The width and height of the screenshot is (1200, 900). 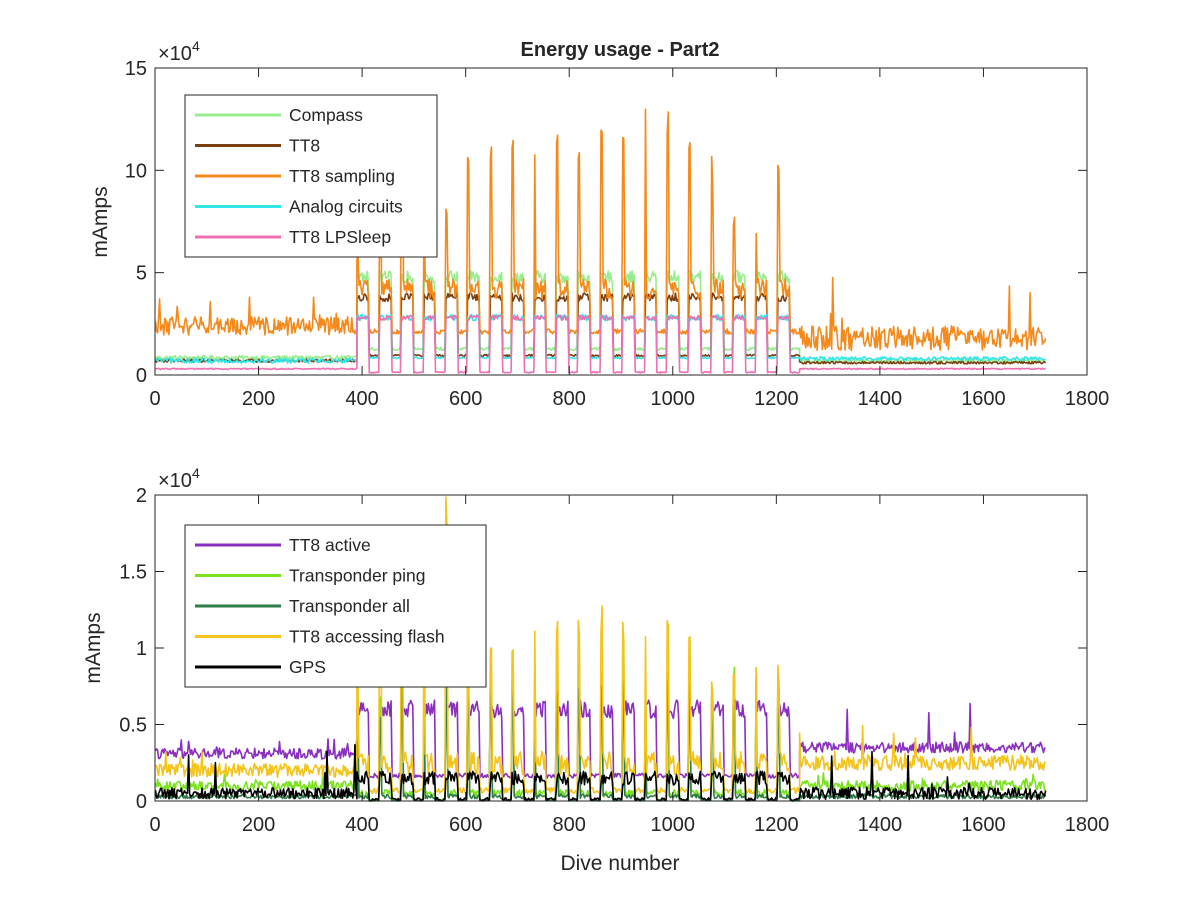 What do you see at coordinates (349, 606) in the screenshot?
I see `legend-label: Transponder all` at bounding box center [349, 606].